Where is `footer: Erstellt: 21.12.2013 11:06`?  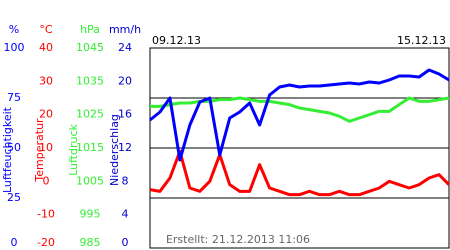 footer: Erstellt: 21.12.2013 11:06 is located at coordinates (238, 239).